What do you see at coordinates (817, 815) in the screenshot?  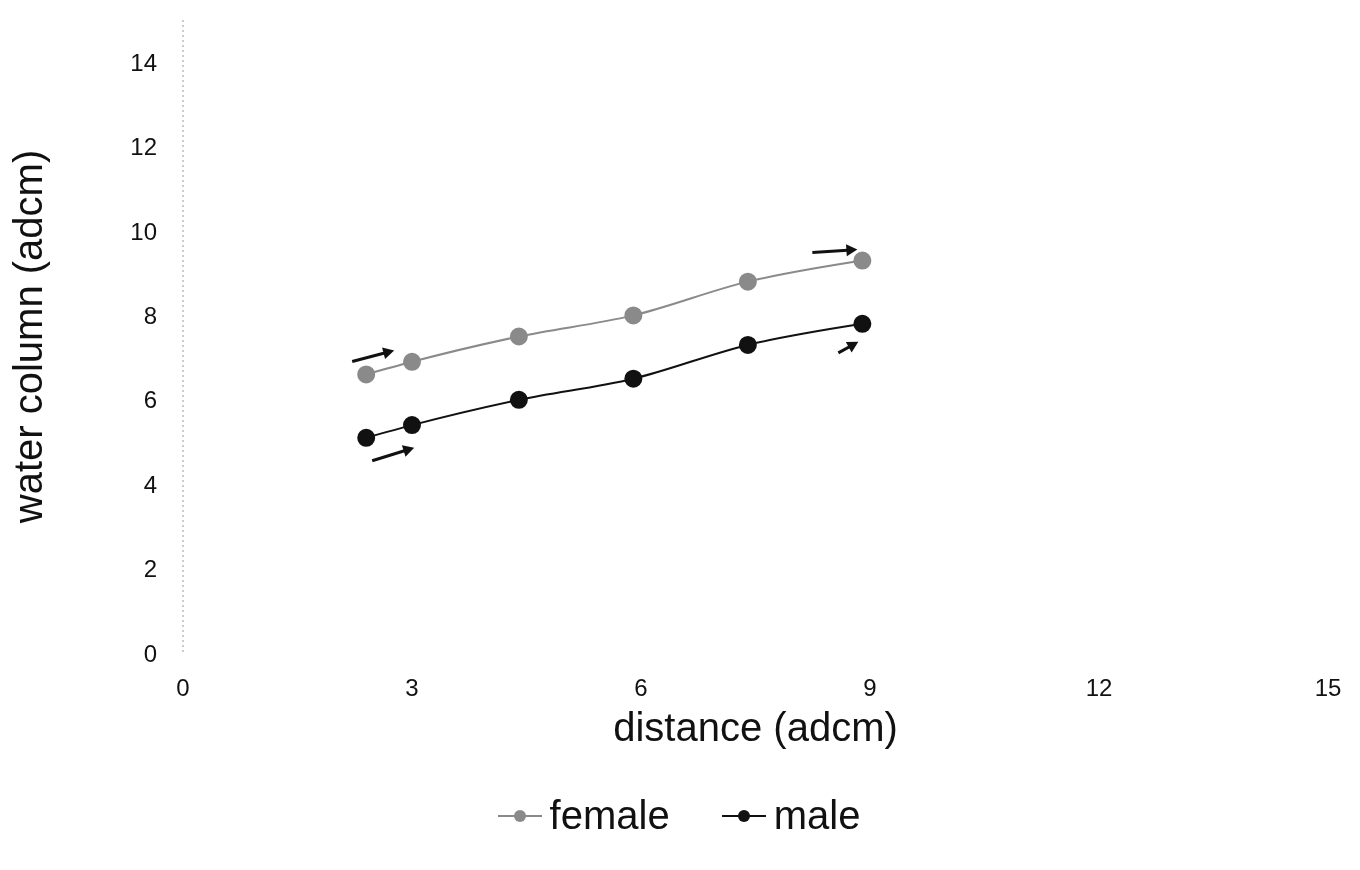 I see `legend-label: male` at bounding box center [817, 815].